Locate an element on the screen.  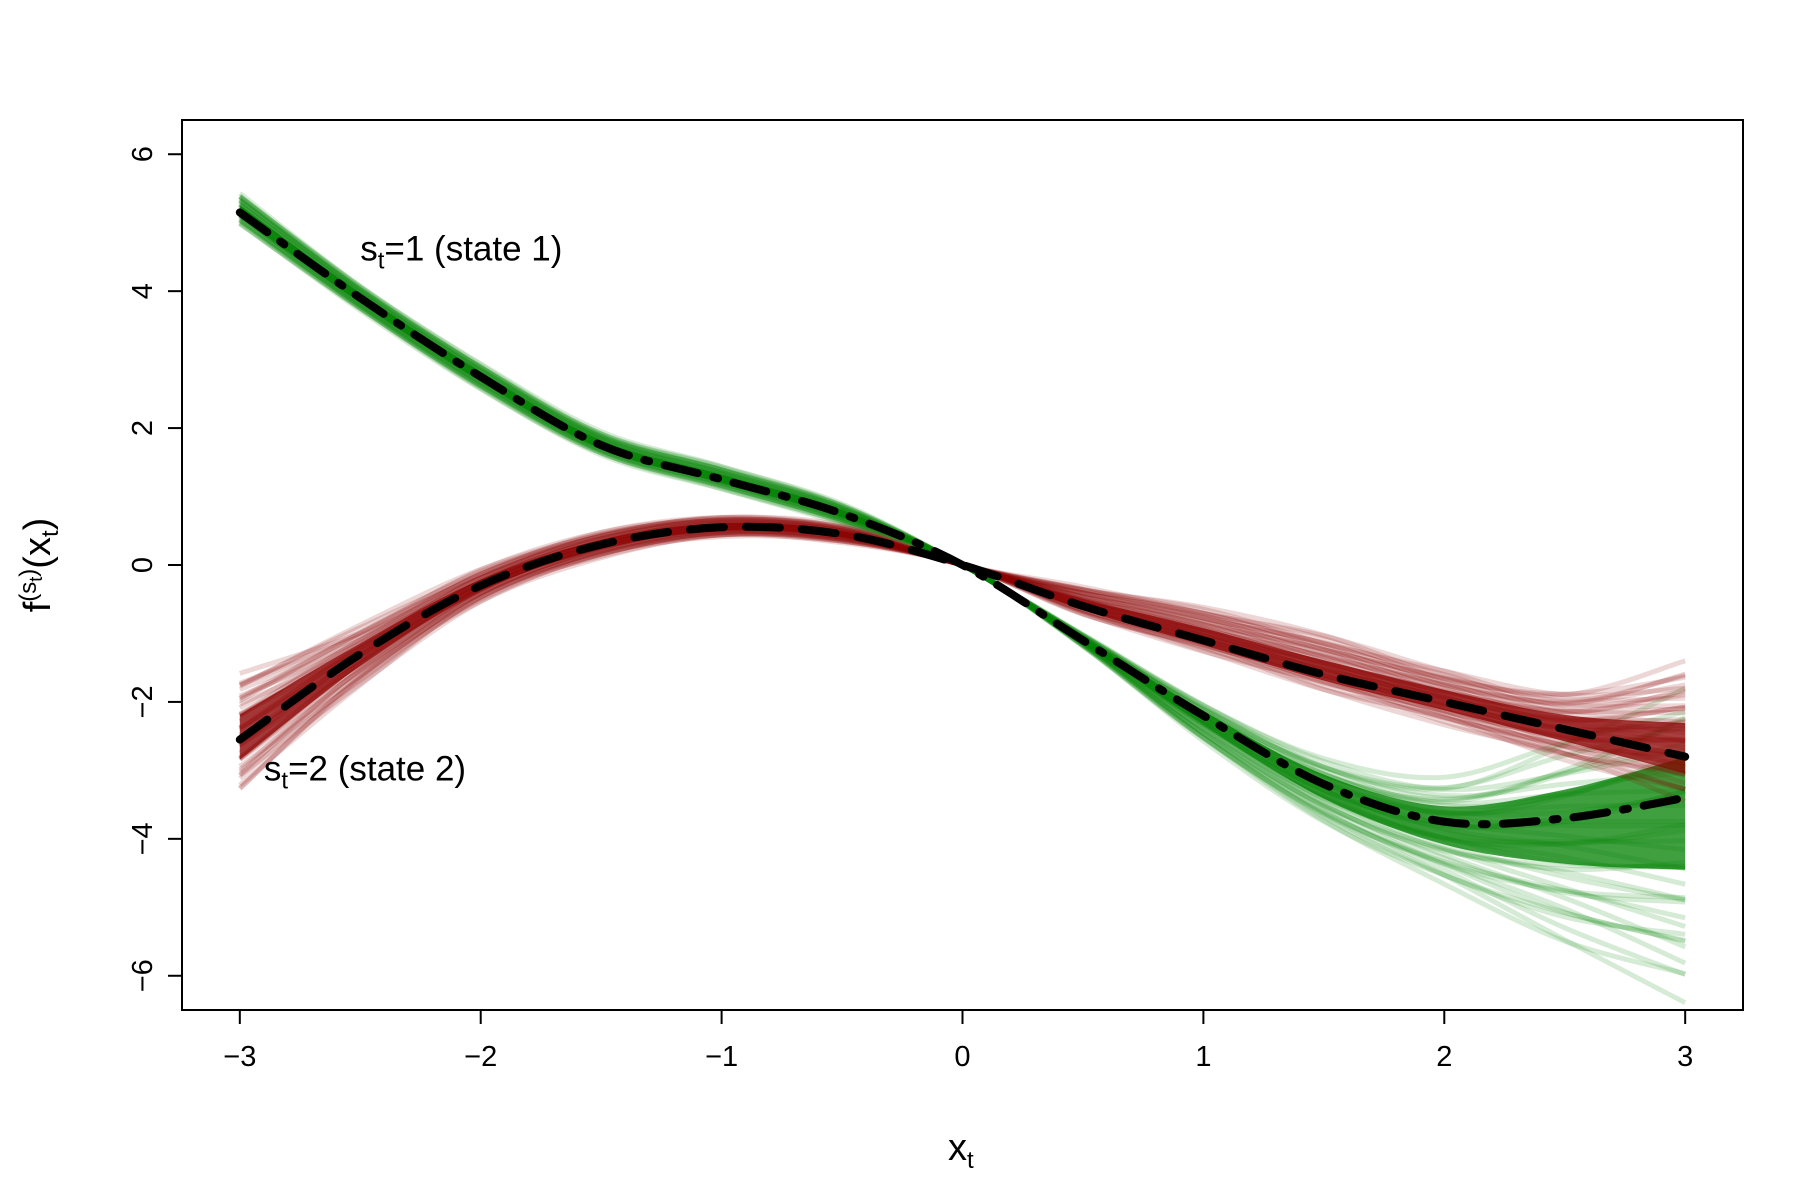
y-tick-label: −2 is located at coordinates (143, 701).